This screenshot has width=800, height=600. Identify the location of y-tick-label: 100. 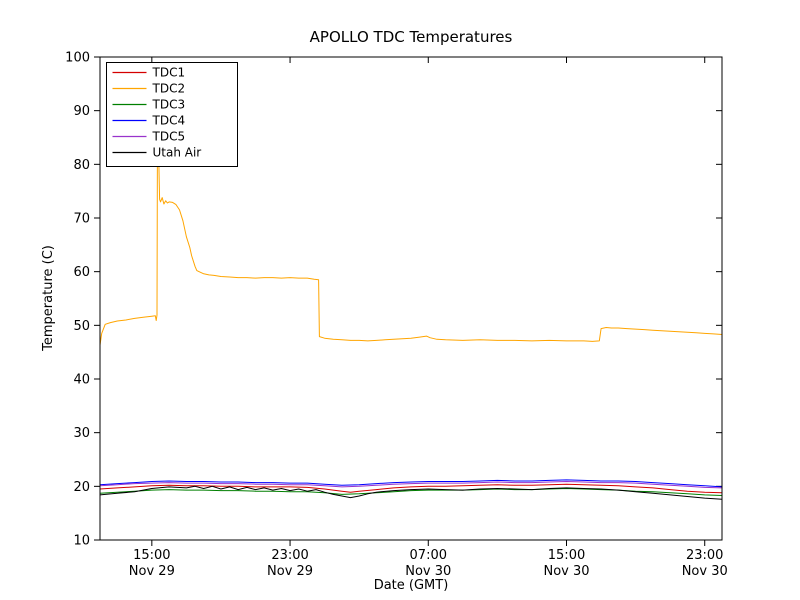
(77, 58).